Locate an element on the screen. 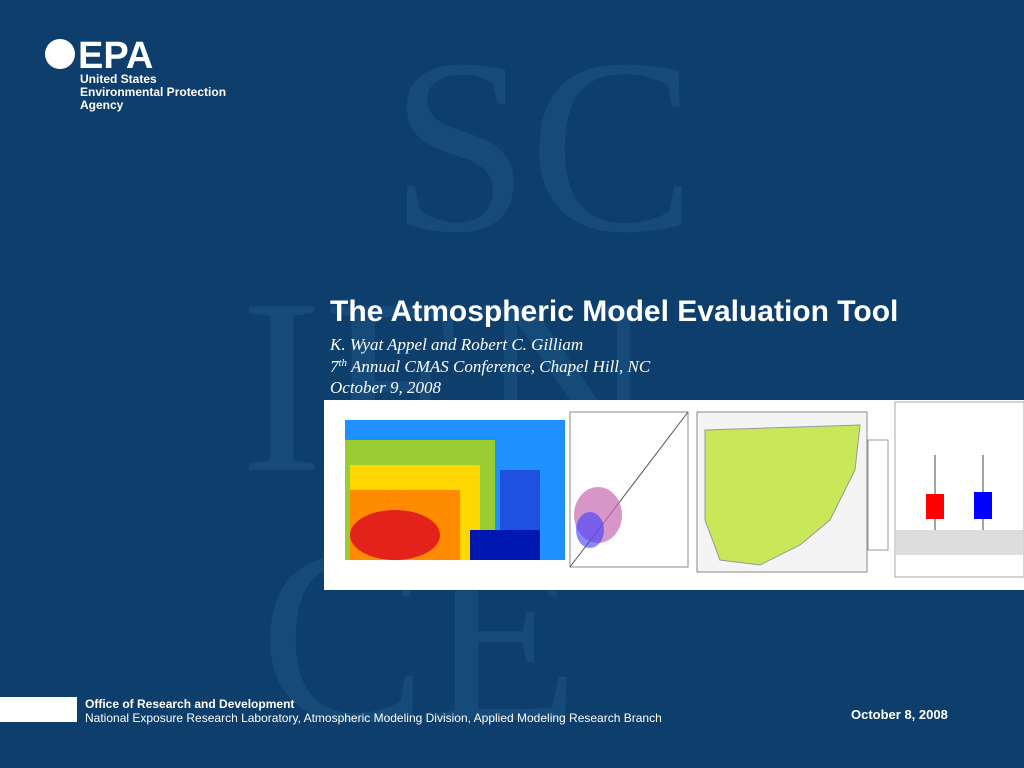  scatter-cloud is located at coordinates (590, 530).